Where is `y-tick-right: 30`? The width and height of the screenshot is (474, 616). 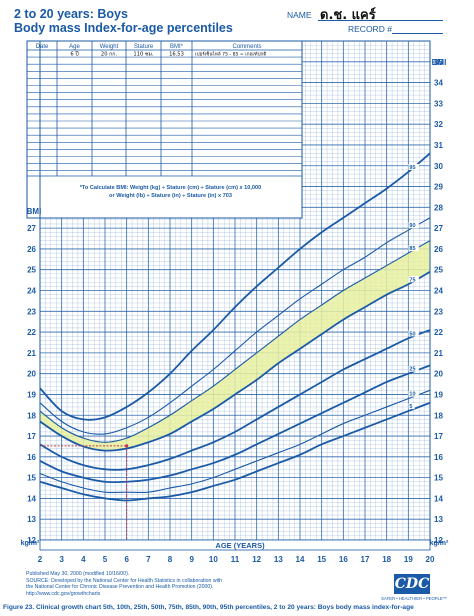 y-tick-right: 30 is located at coordinates (438, 166).